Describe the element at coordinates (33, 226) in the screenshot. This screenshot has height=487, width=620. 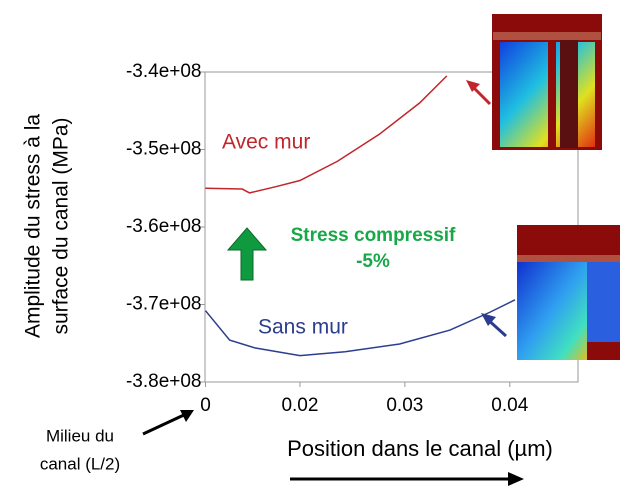
I see `y-axis-label: Amplitude du stress à la` at that location.